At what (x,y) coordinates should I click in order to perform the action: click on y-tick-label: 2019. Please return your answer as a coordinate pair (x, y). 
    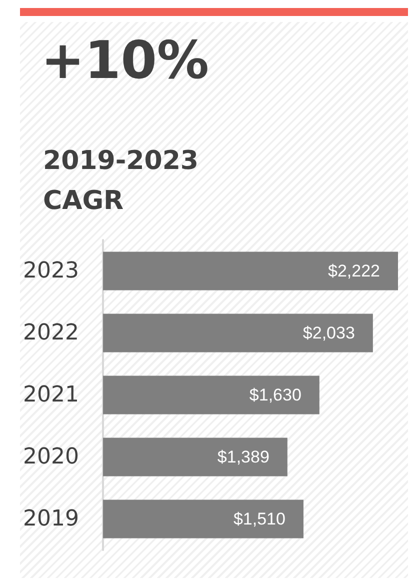
    Looking at the image, I should click on (51, 519).